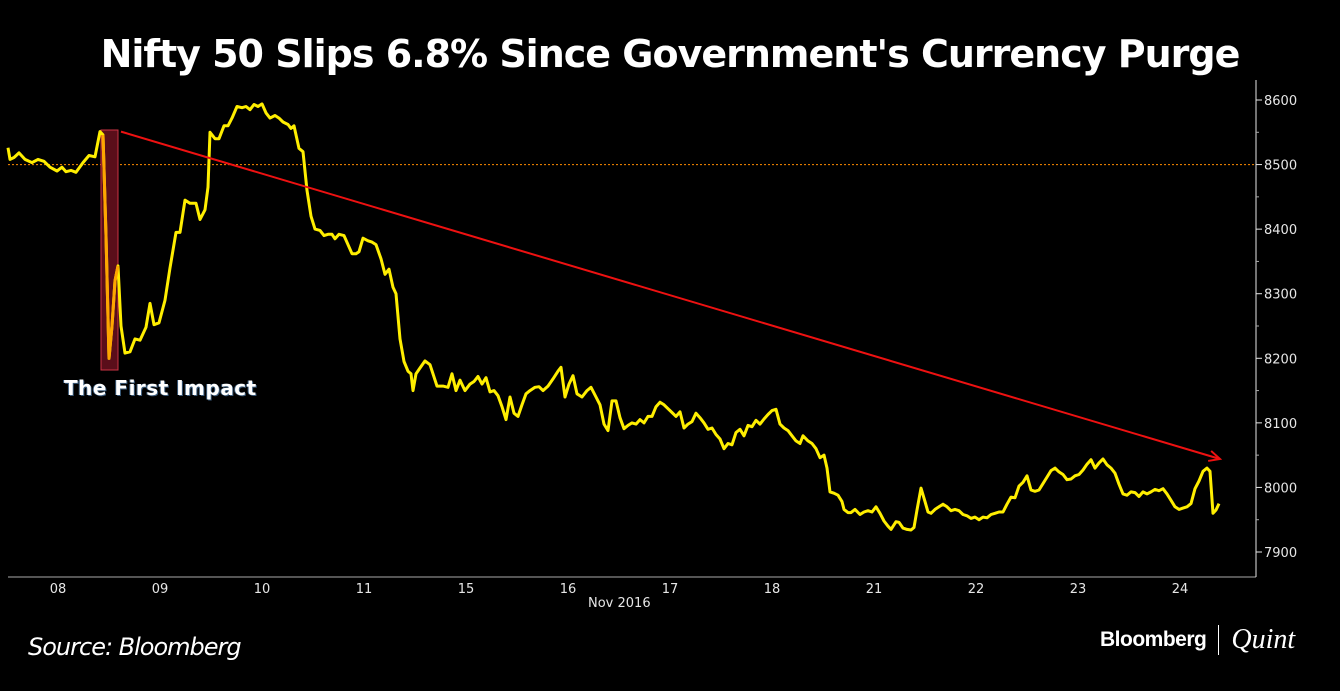 Image resolution: width=1340 pixels, height=691 pixels. Describe the element at coordinates (1180, 589) in the screenshot. I see `x-tick-label: 24` at that location.